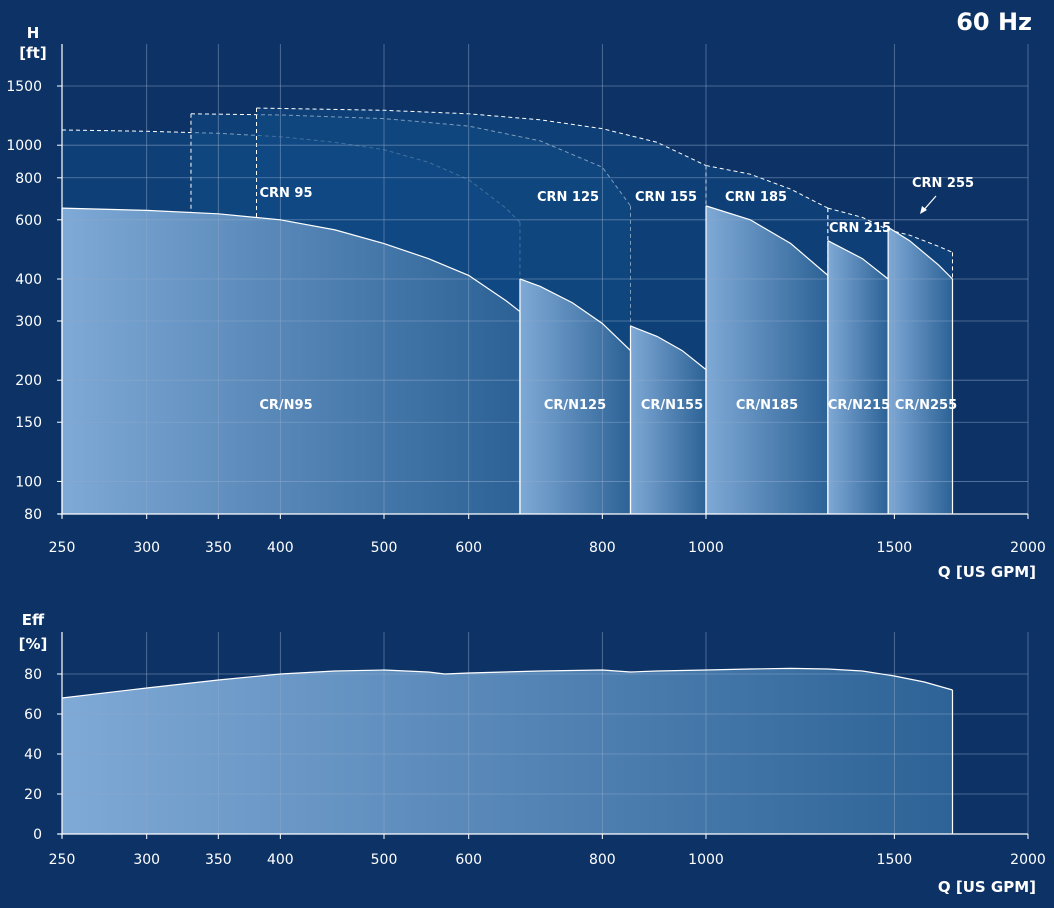 The height and width of the screenshot is (908, 1054). What do you see at coordinates (28, 322) in the screenshot?
I see `head-y-tick-label-4: 300` at bounding box center [28, 322].